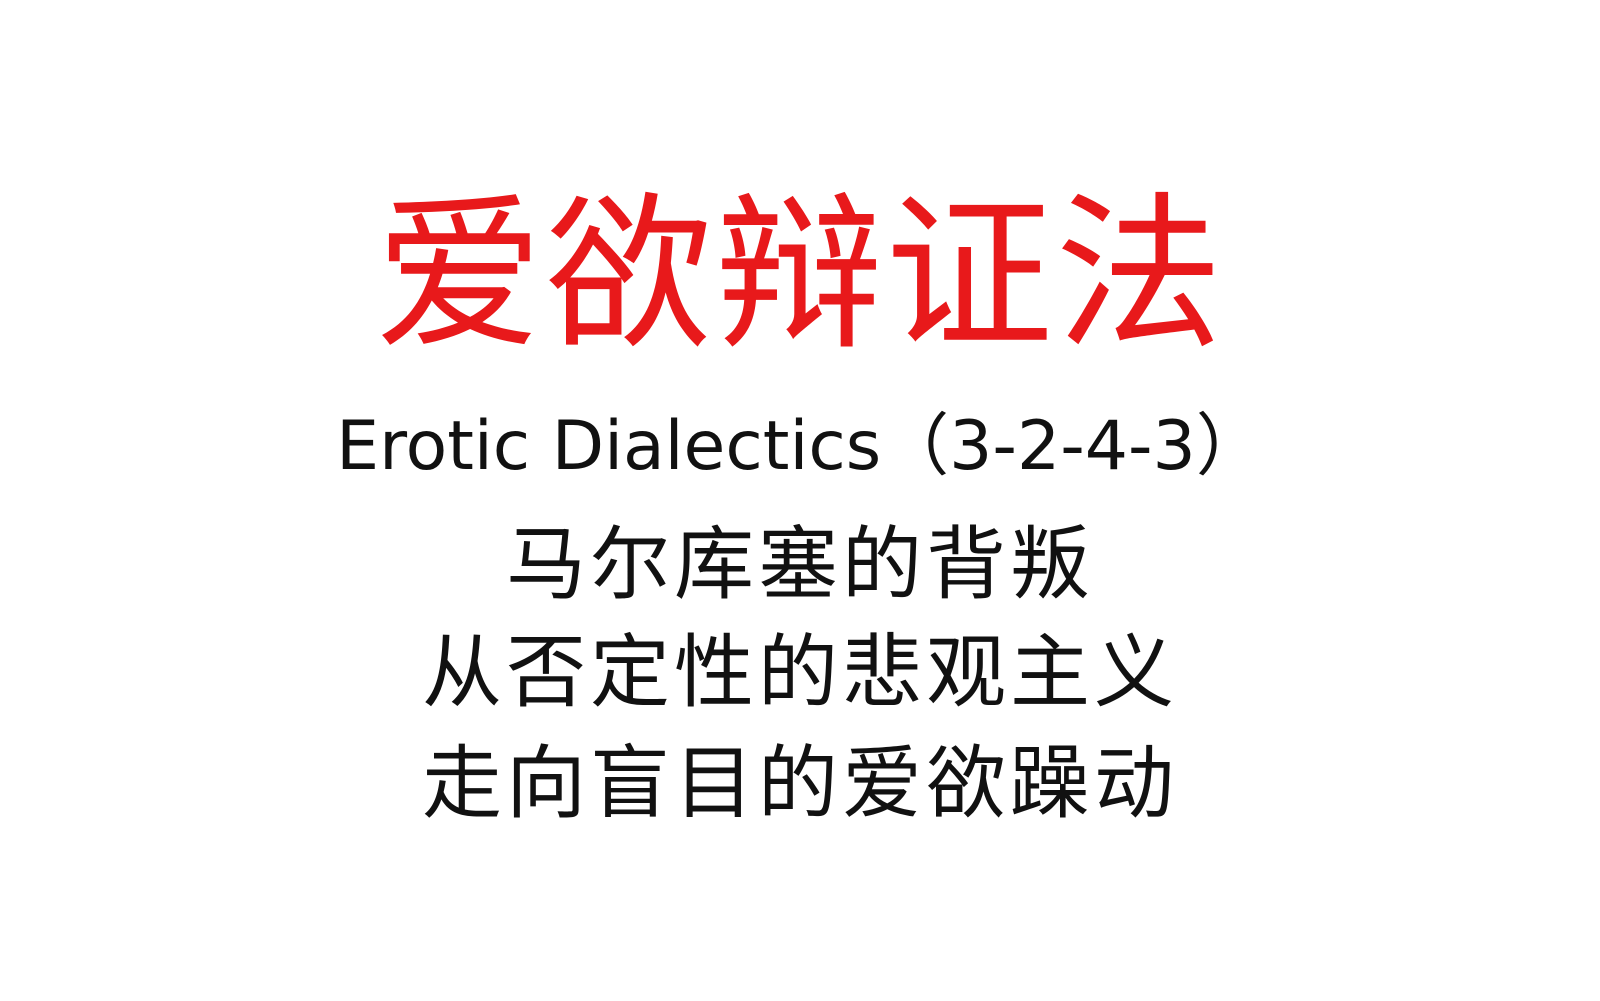  Describe the element at coordinates (800, 446) in the screenshot. I see `english-subtitle: Erotic Dialectics（3-2-4-3）` at that location.